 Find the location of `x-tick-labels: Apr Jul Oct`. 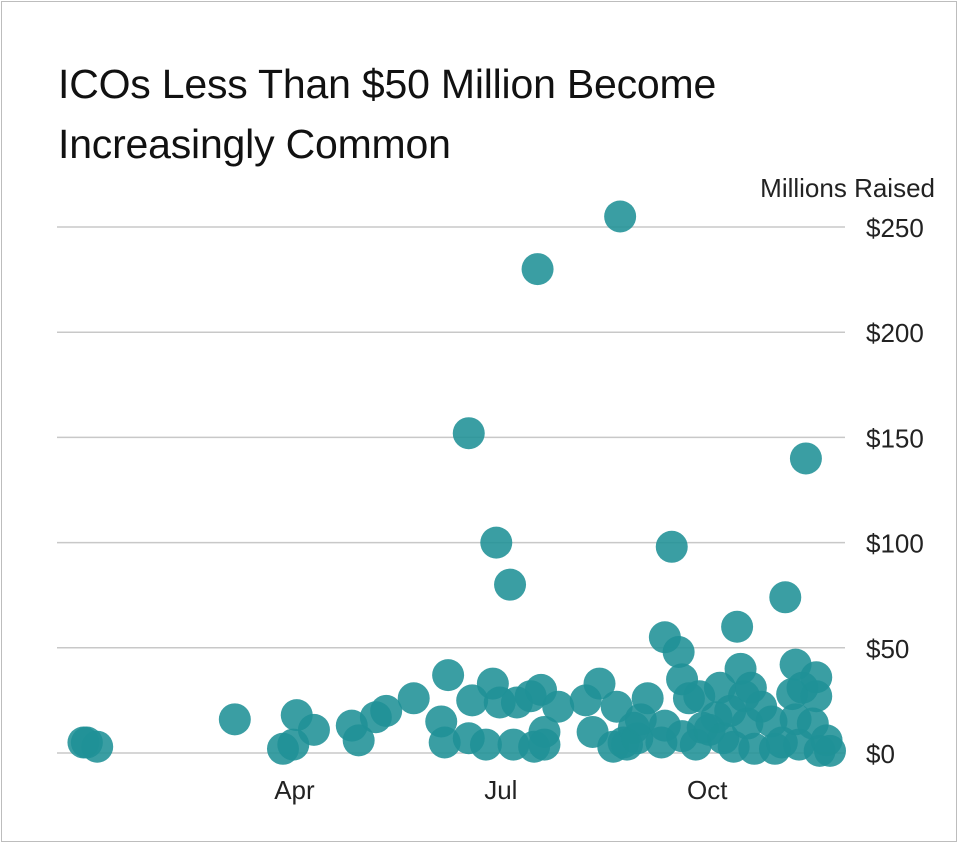

x-tick-labels: Apr Jul Oct is located at coordinates (501, 790).